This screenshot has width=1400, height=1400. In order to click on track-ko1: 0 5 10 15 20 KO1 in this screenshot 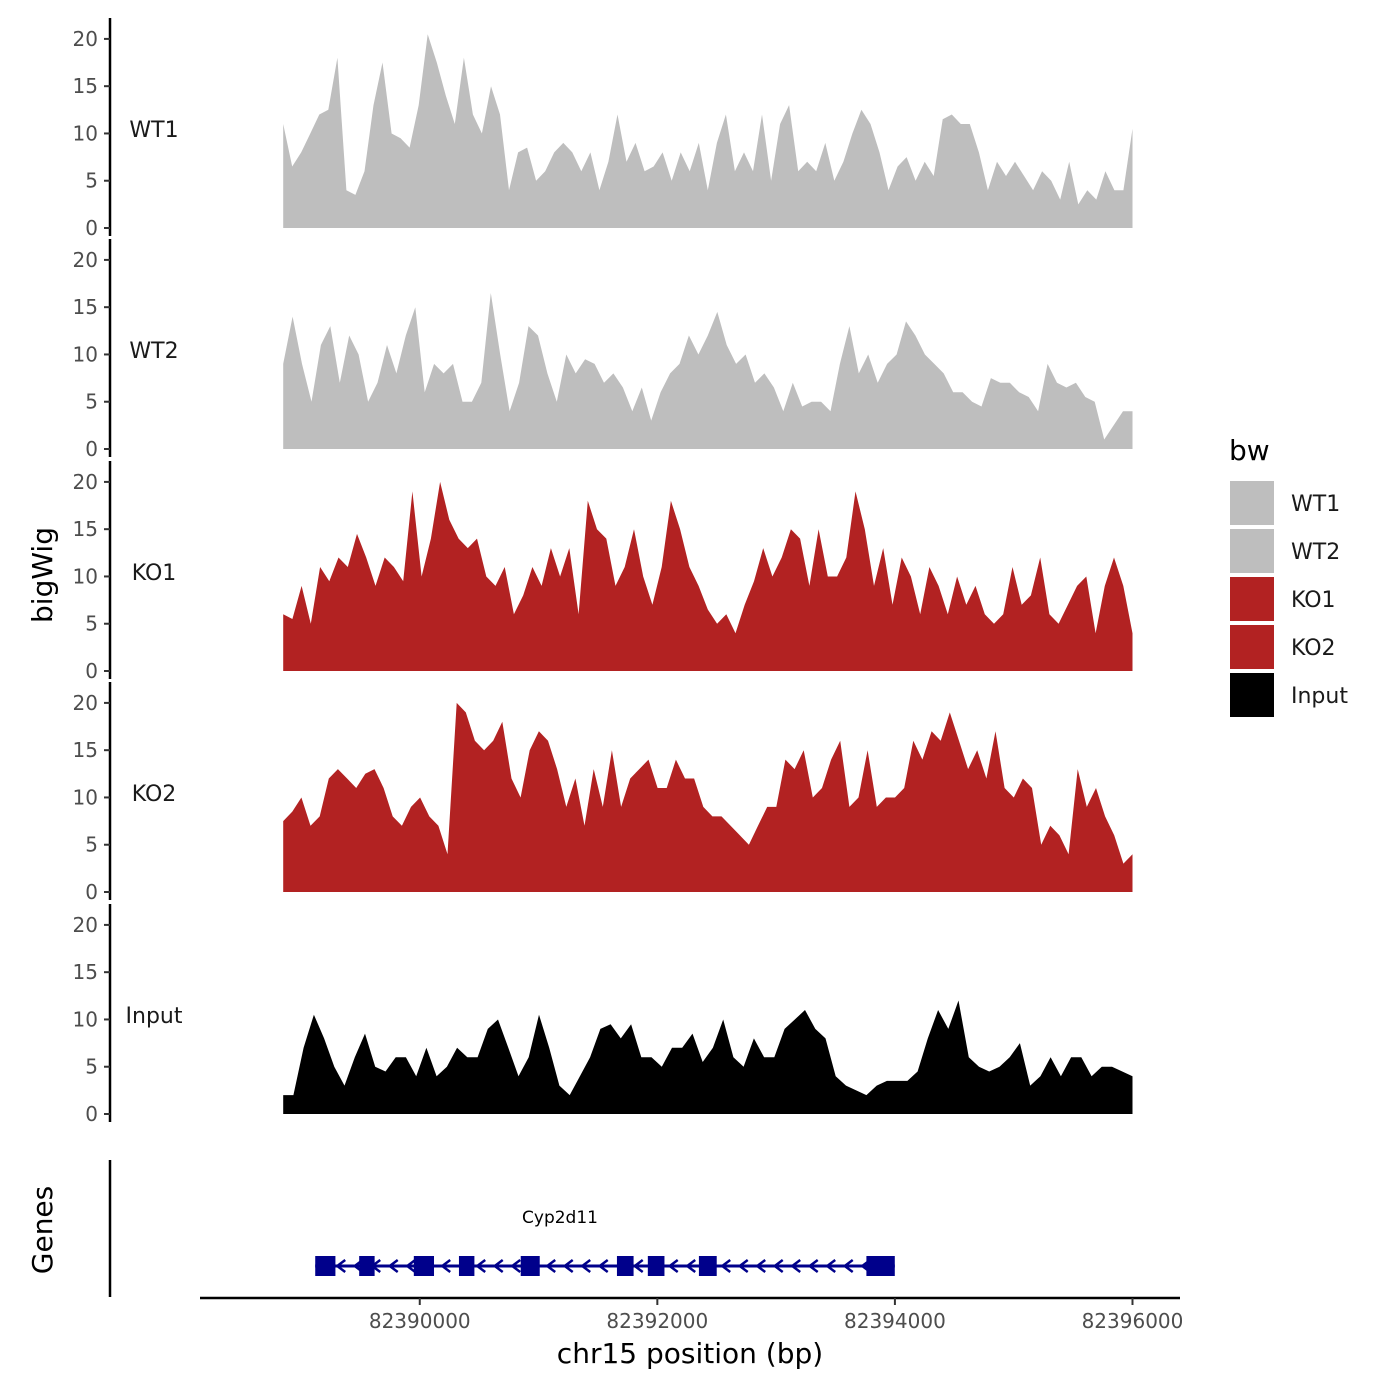, I will do `click(603, 572)`.